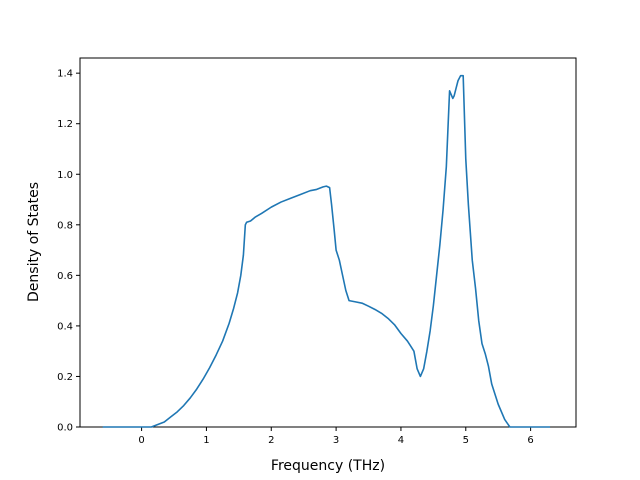 The image size is (640, 480). Describe the element at coordinates (65, 428) in the screenshot. I see `y-tick-label: 0.0` at that location.